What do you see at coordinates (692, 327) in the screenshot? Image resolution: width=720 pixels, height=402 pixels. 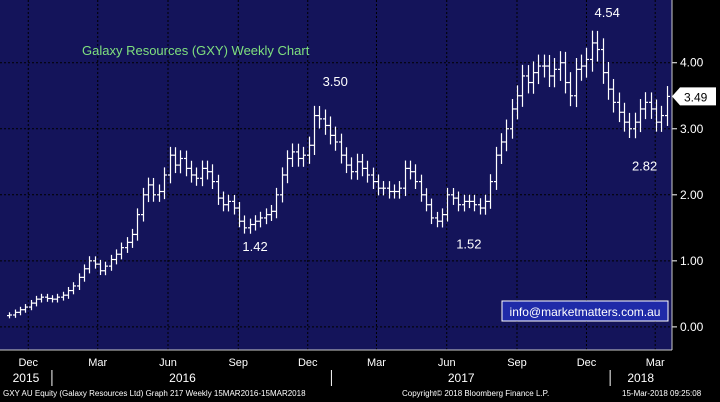 I see `y-tick-label: 0.00` at bounding box center [692, 327].